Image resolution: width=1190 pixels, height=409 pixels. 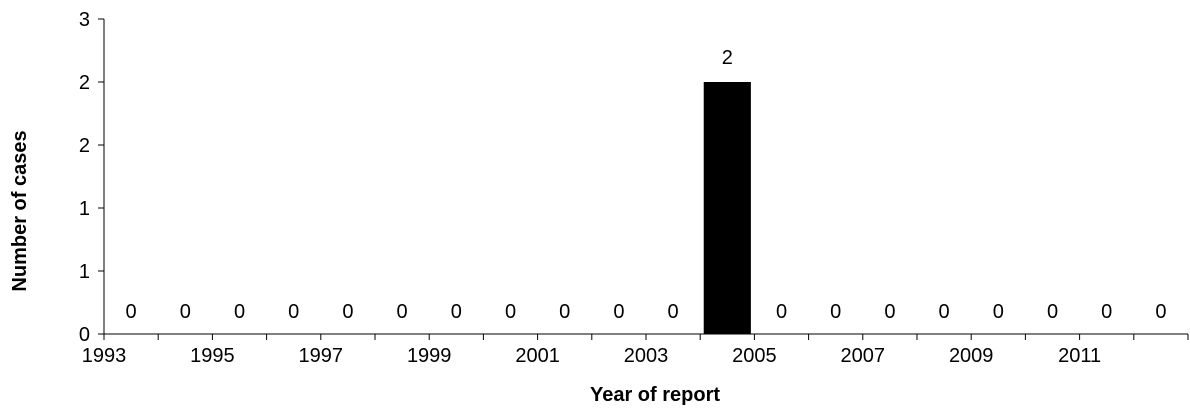 I want to click on x-axis: 1993 1995 1997 1999 2001 2003 2005 2007 2009 2011, so click(x=635, y=350).